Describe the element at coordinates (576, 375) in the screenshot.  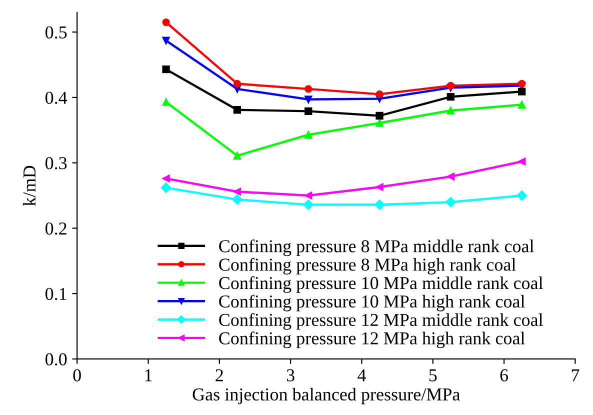
I see `x-tick-label: 7` at that location.